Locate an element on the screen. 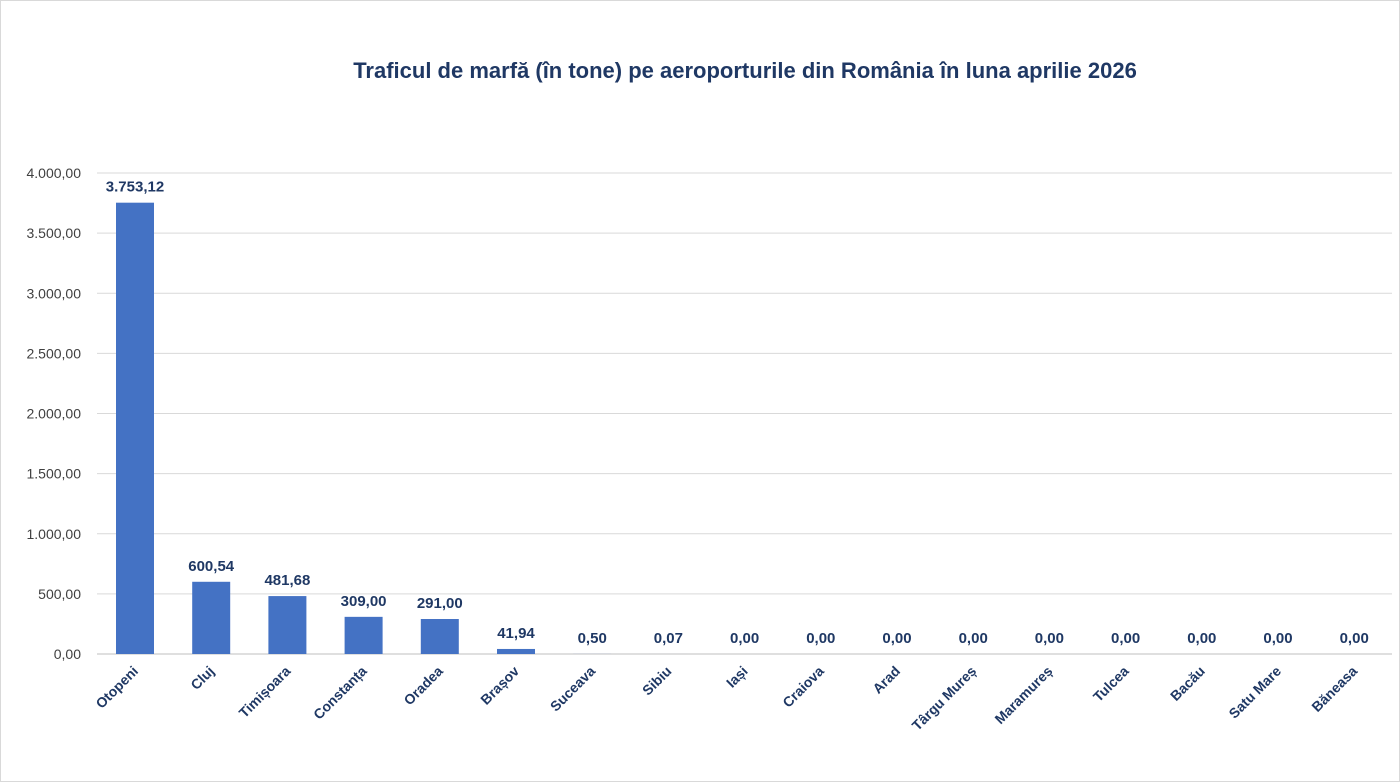 The width and height of the screenshot is (1400, 782). y-tick-label: 2.000,00 is located at coordinates (54, 414).